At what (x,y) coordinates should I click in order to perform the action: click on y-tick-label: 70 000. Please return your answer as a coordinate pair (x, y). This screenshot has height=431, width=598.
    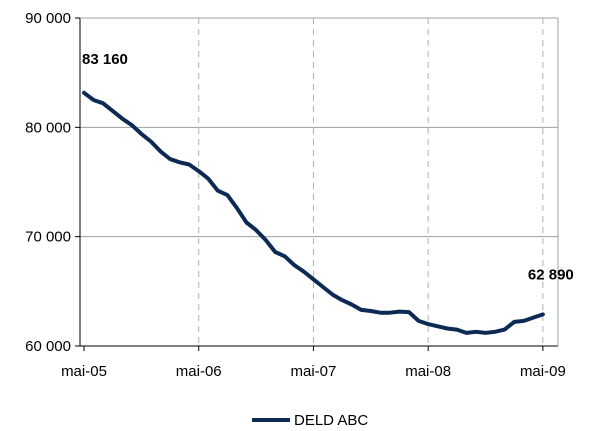
    Looking at the image, I should click on (48, 237).